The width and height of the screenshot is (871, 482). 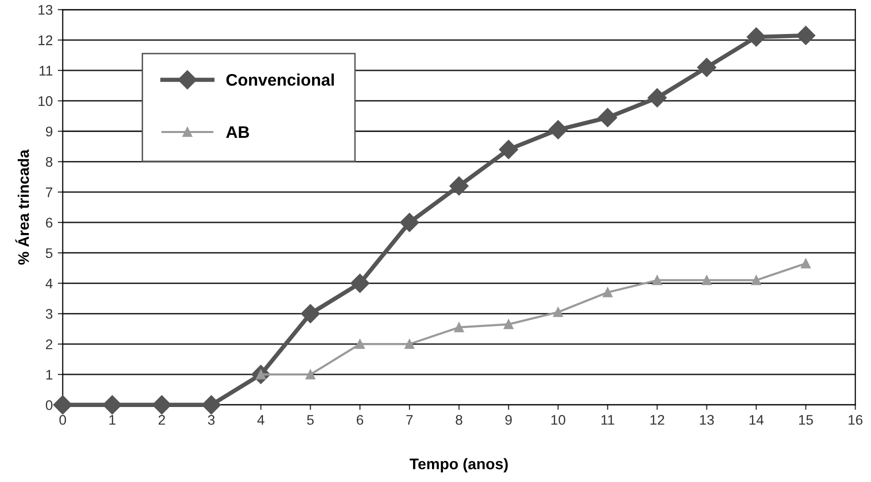 I want to click on x-tick-label: 5, so click(x=310, y=420).